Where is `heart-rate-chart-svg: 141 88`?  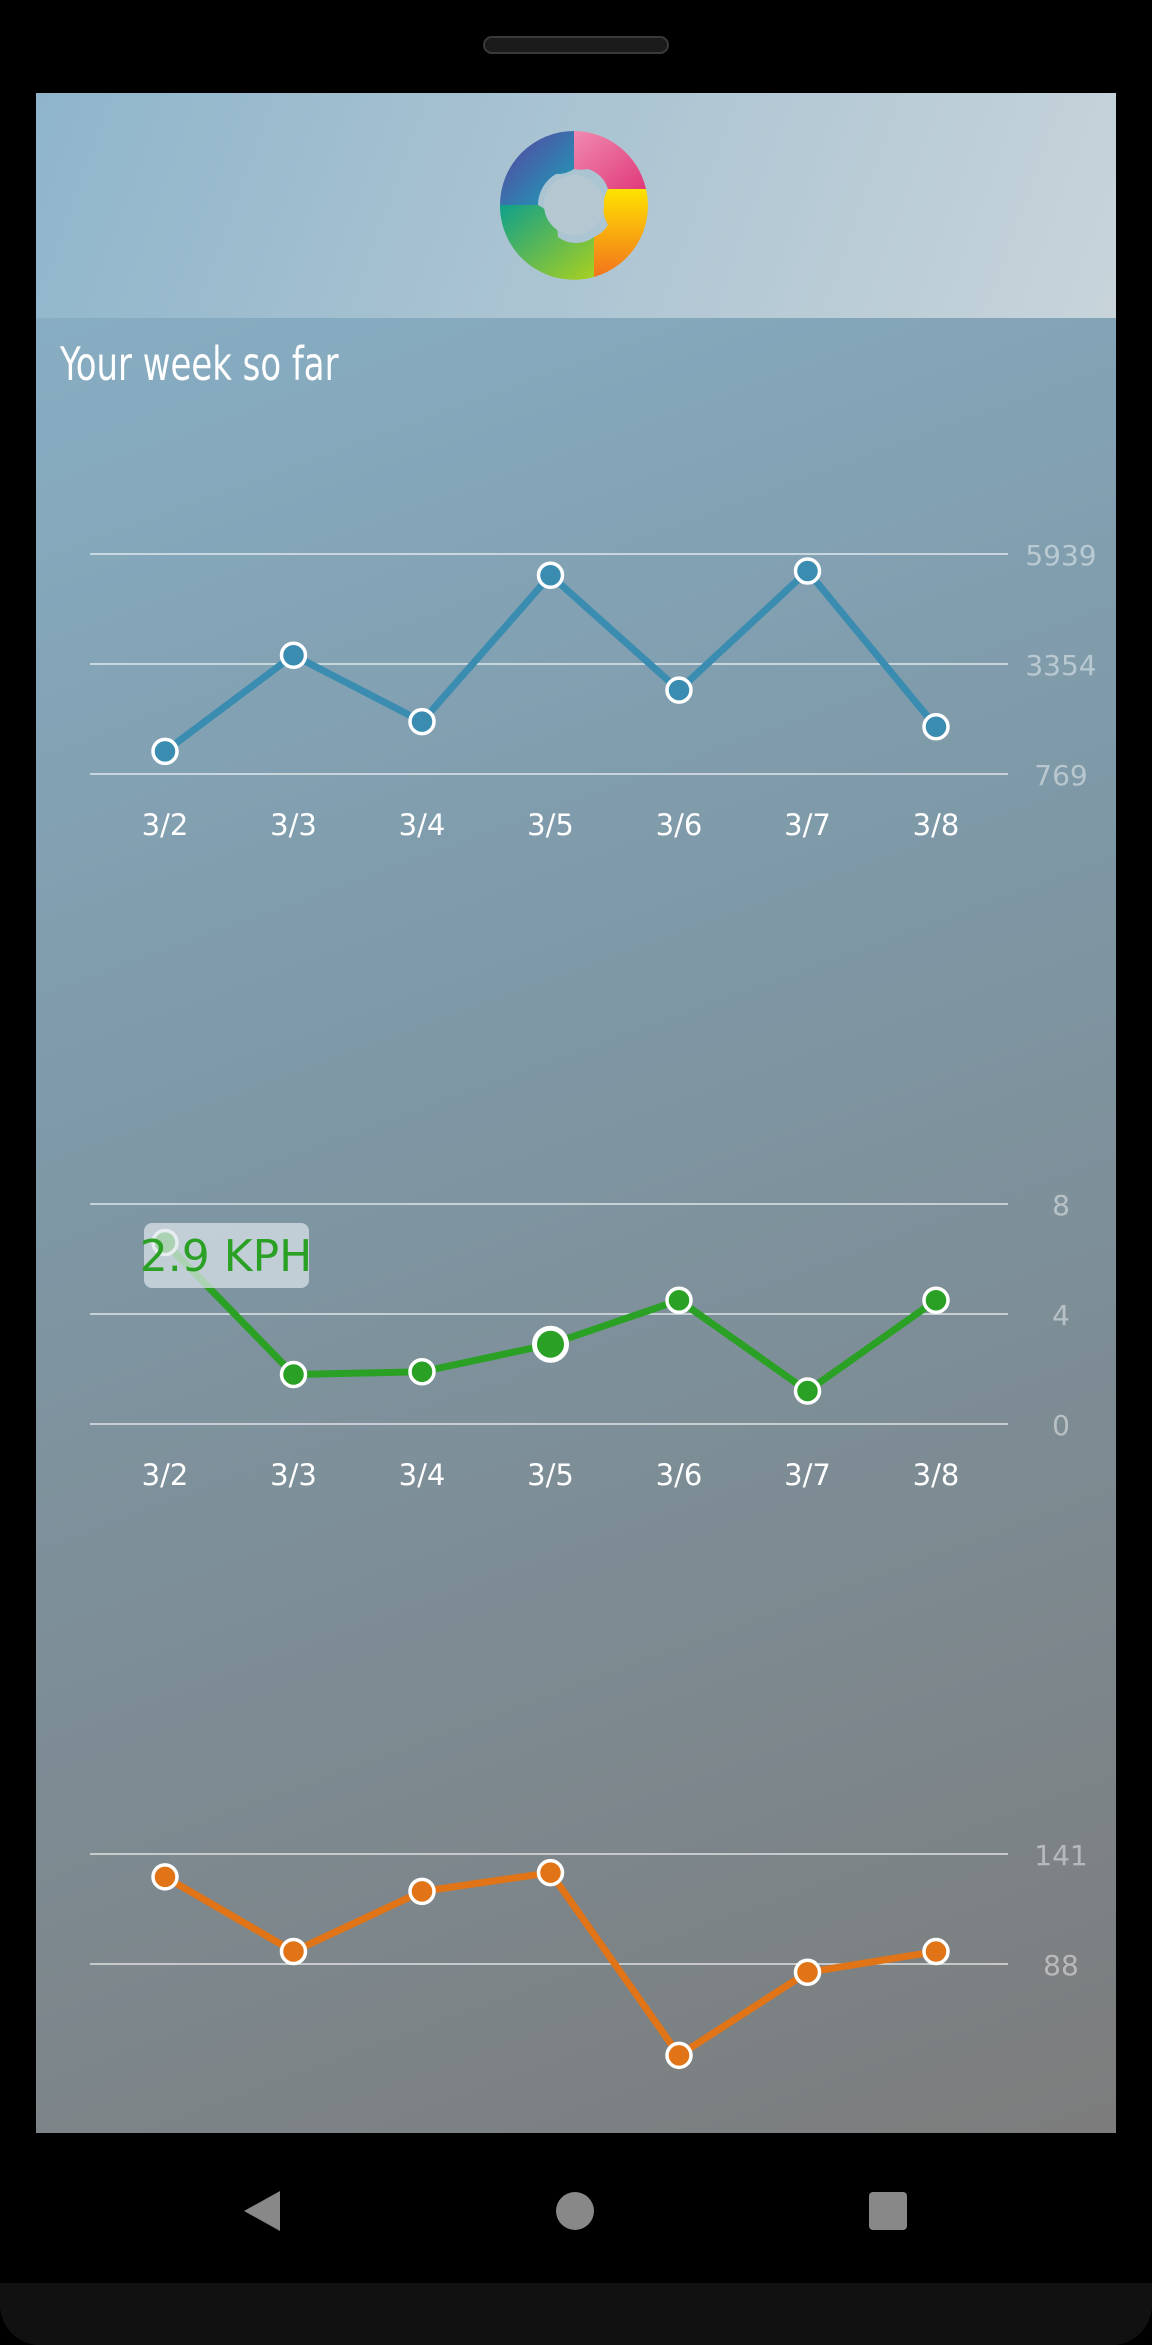
heart-rate-chart-svg: 141 88 is located at coordinates (589, 1954).